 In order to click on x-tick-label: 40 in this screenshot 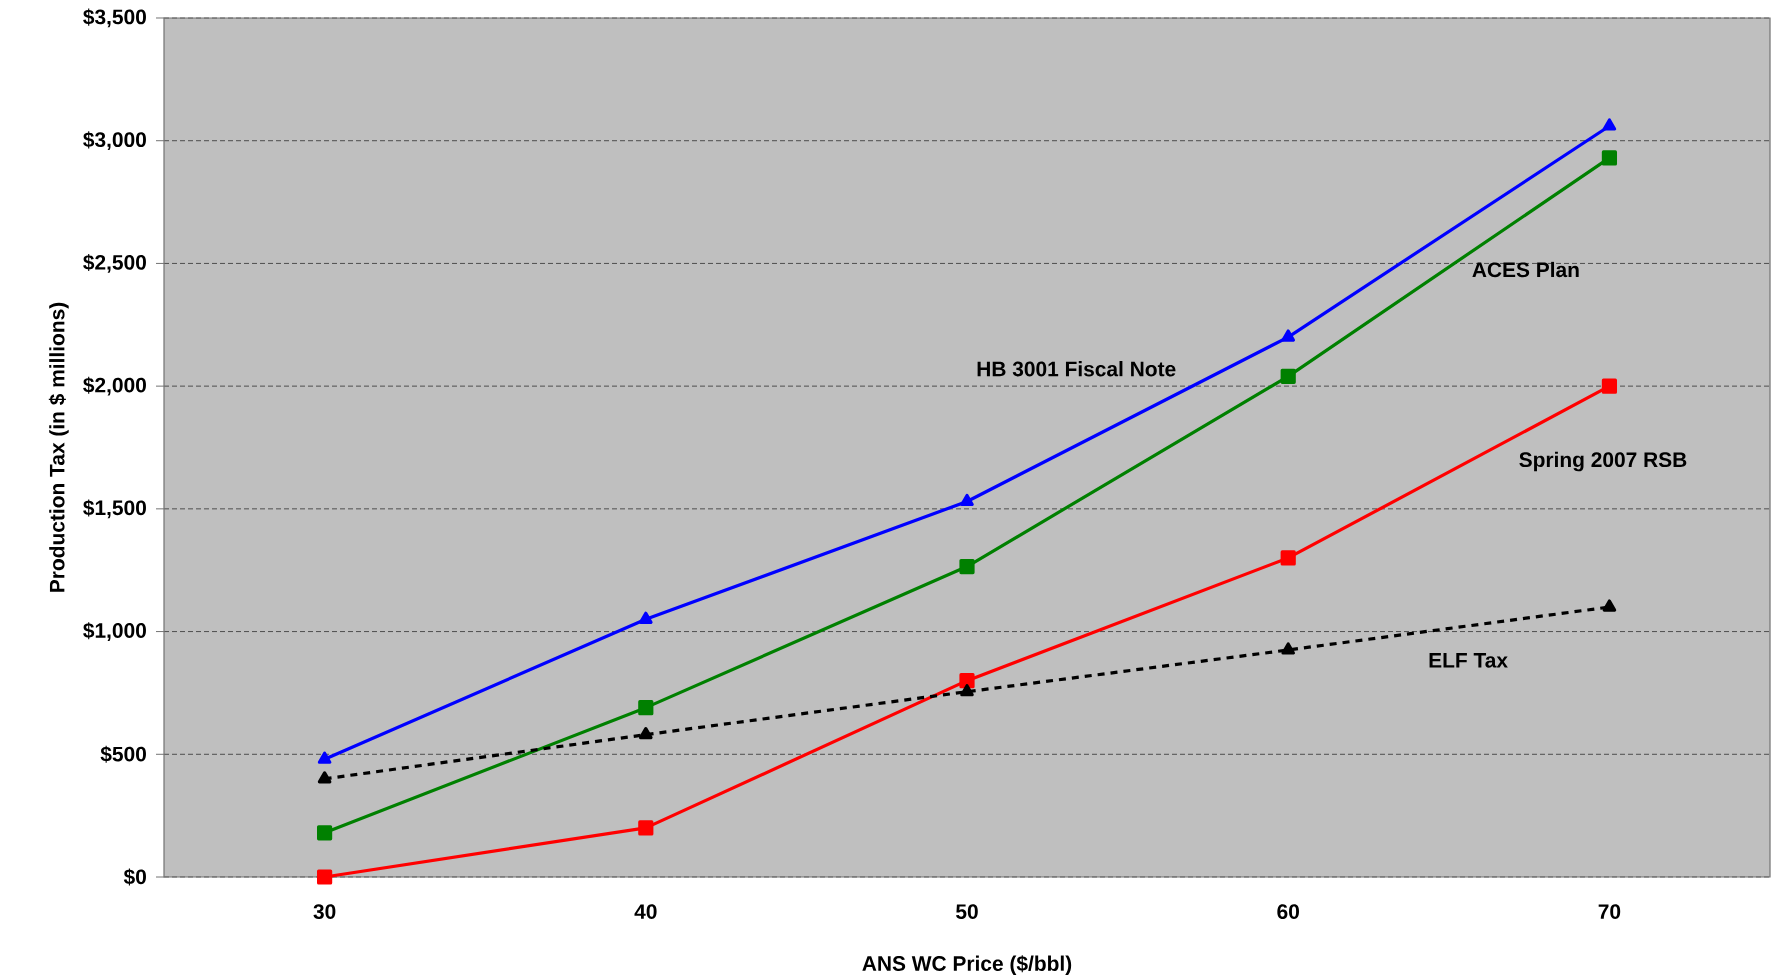, I will do `click(645, 911)`.